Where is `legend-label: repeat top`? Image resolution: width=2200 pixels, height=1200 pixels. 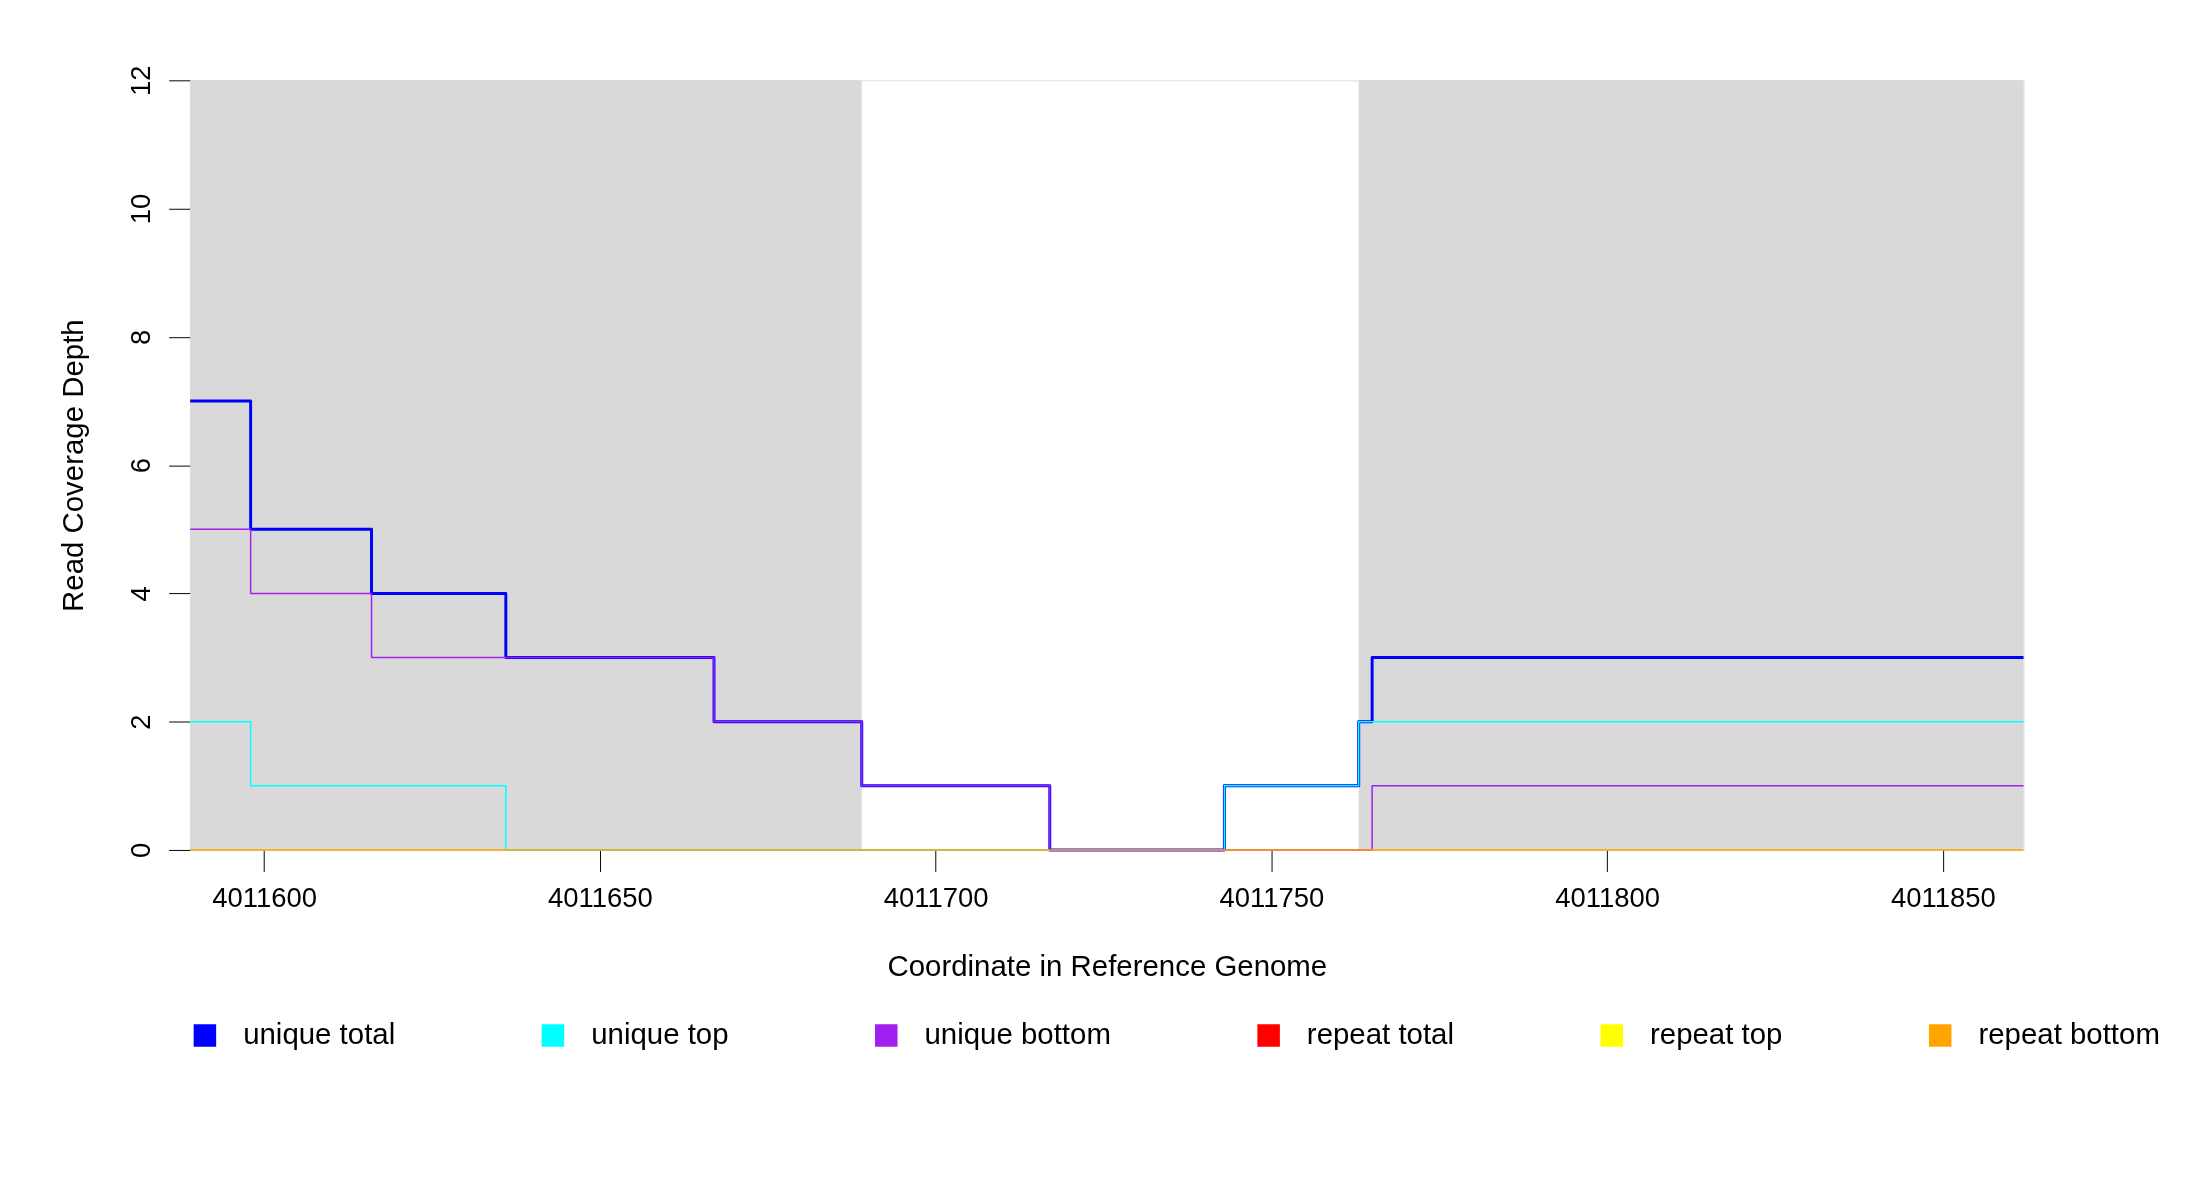 legend-label: repeat top is located at coordinates (1716, 1034).